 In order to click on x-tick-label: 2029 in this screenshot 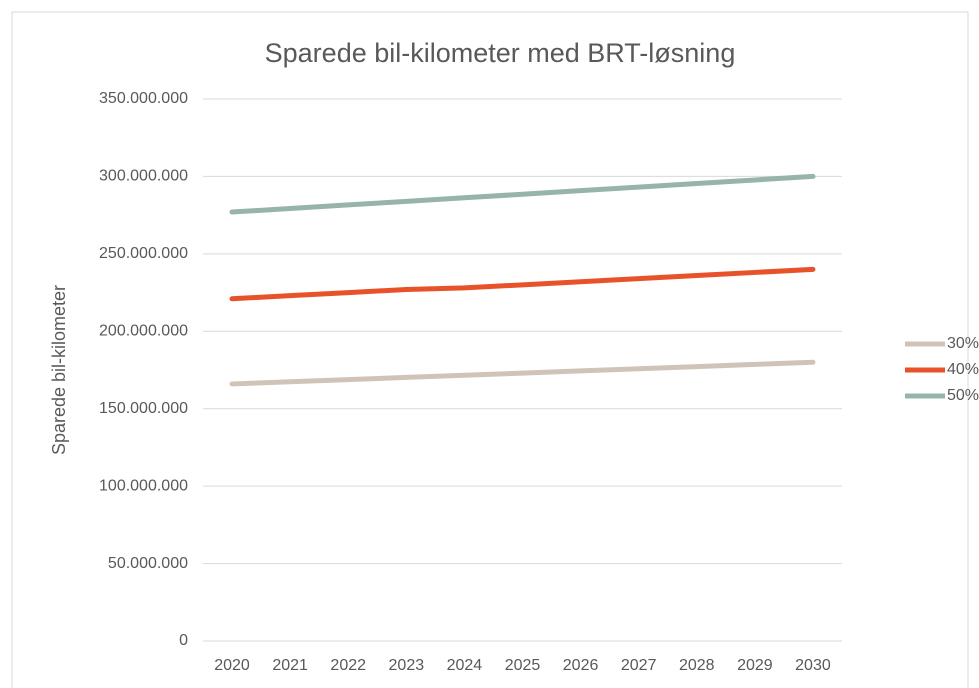, I will do `click(755, 665)`.